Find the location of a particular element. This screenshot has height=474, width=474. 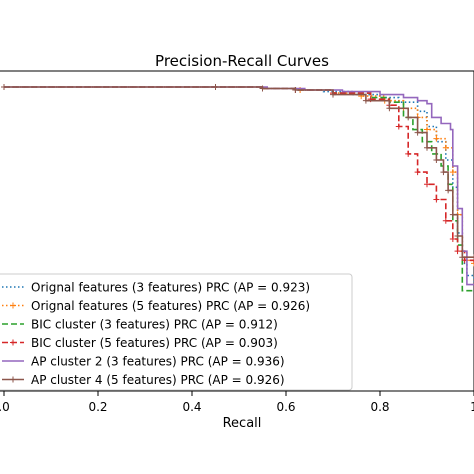

x-tick-label: 0.8 is located at coordinates (379, 407).